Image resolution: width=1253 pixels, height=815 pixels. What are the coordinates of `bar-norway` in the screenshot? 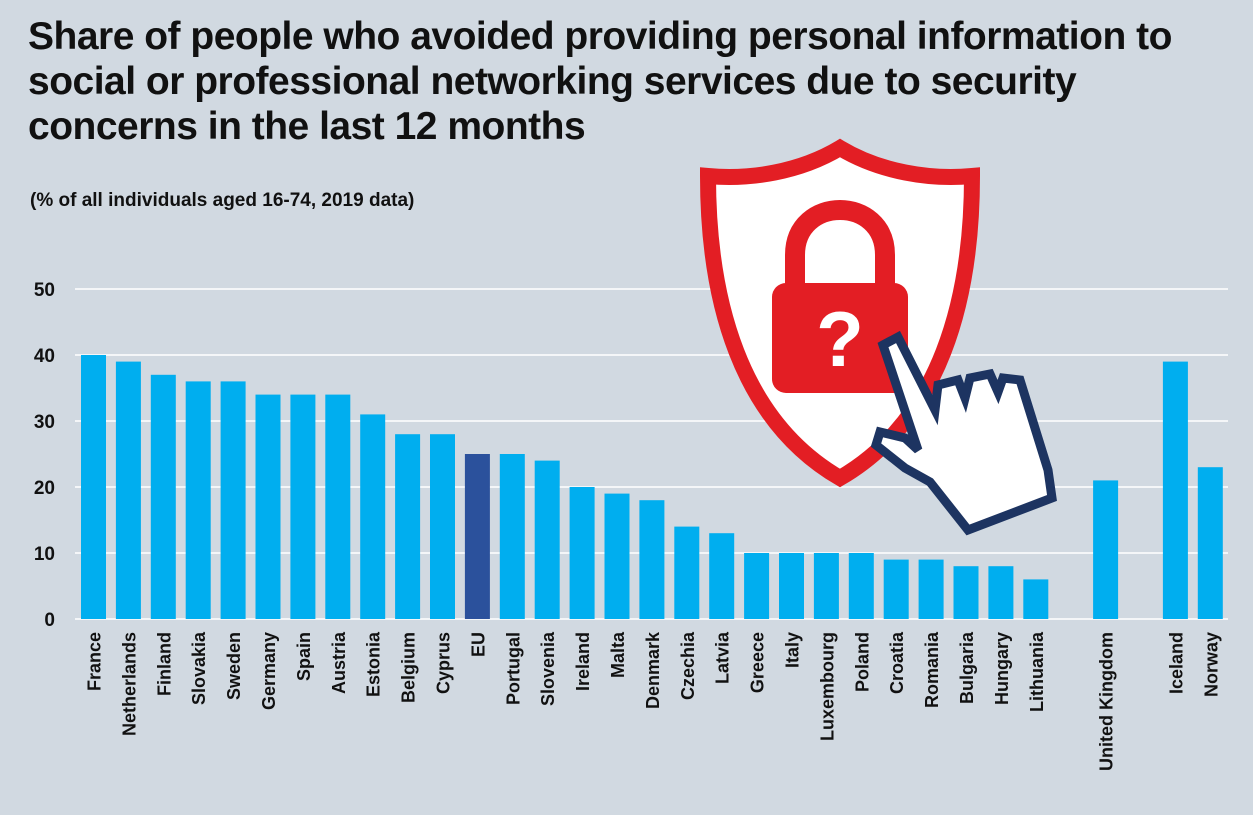 It's located at (1210, 543).